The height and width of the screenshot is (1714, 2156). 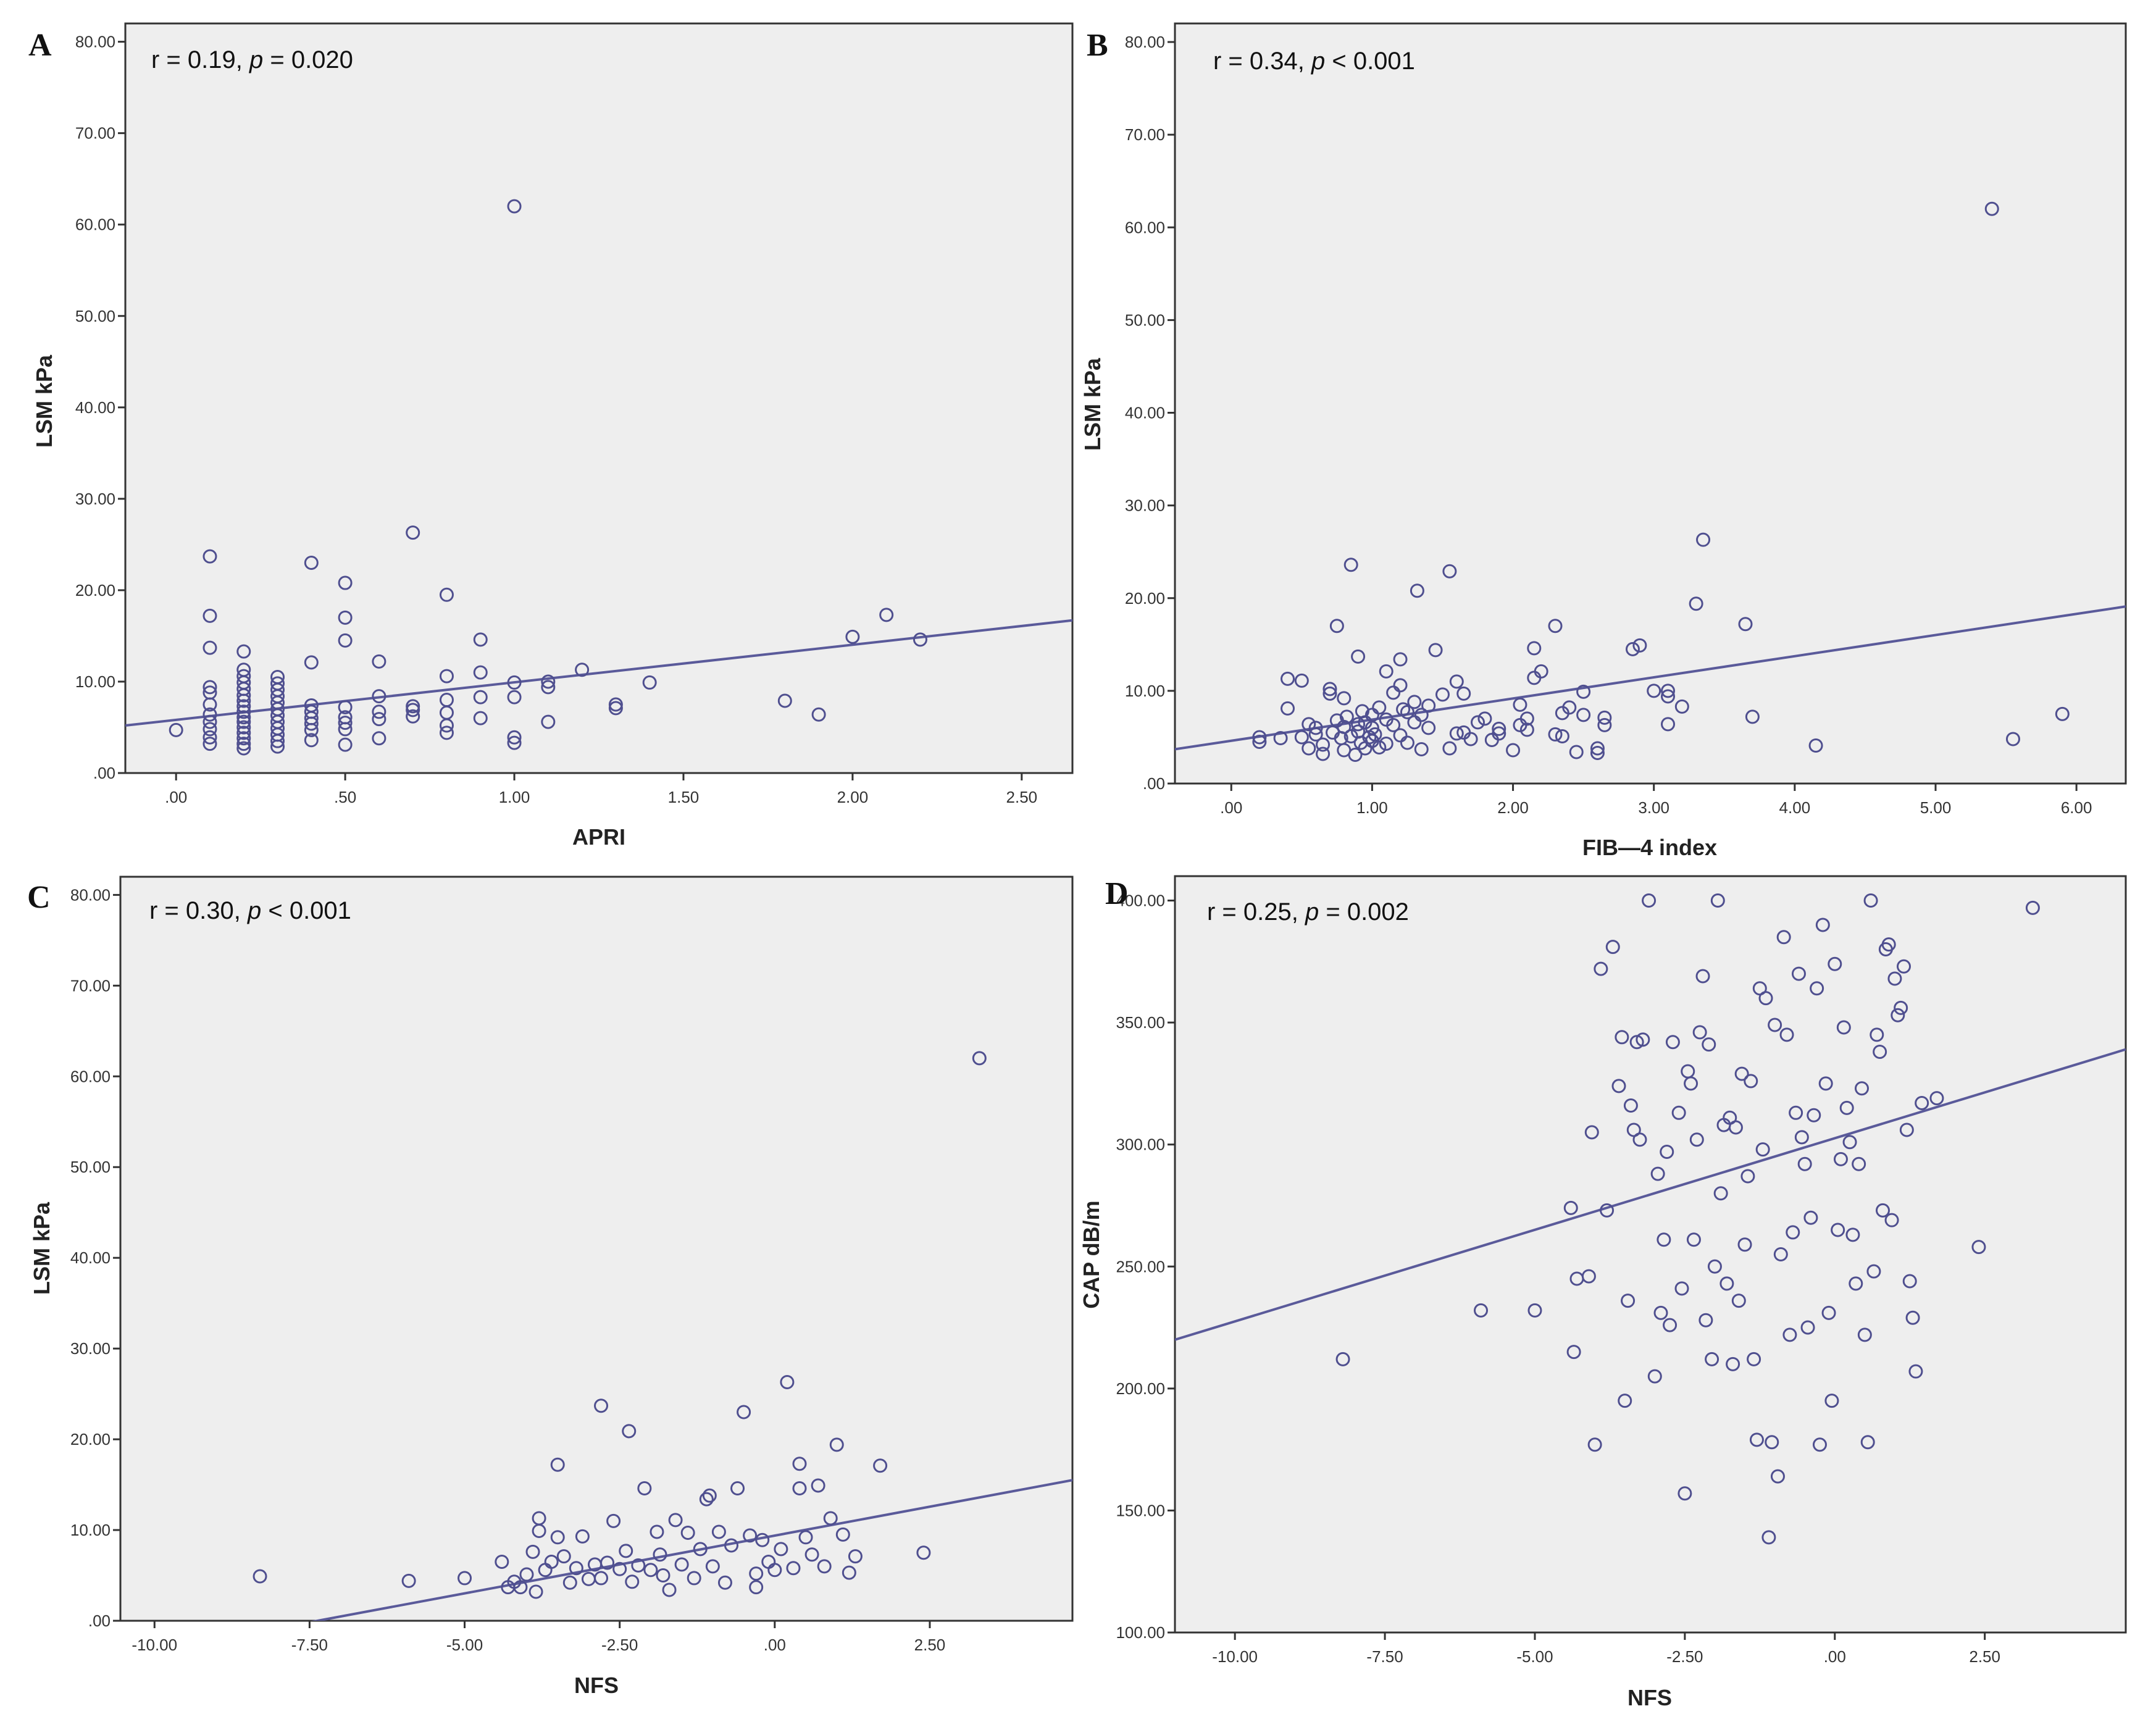 I want to click on x-tick-label: 6.00, so click(x=2076, y=807).